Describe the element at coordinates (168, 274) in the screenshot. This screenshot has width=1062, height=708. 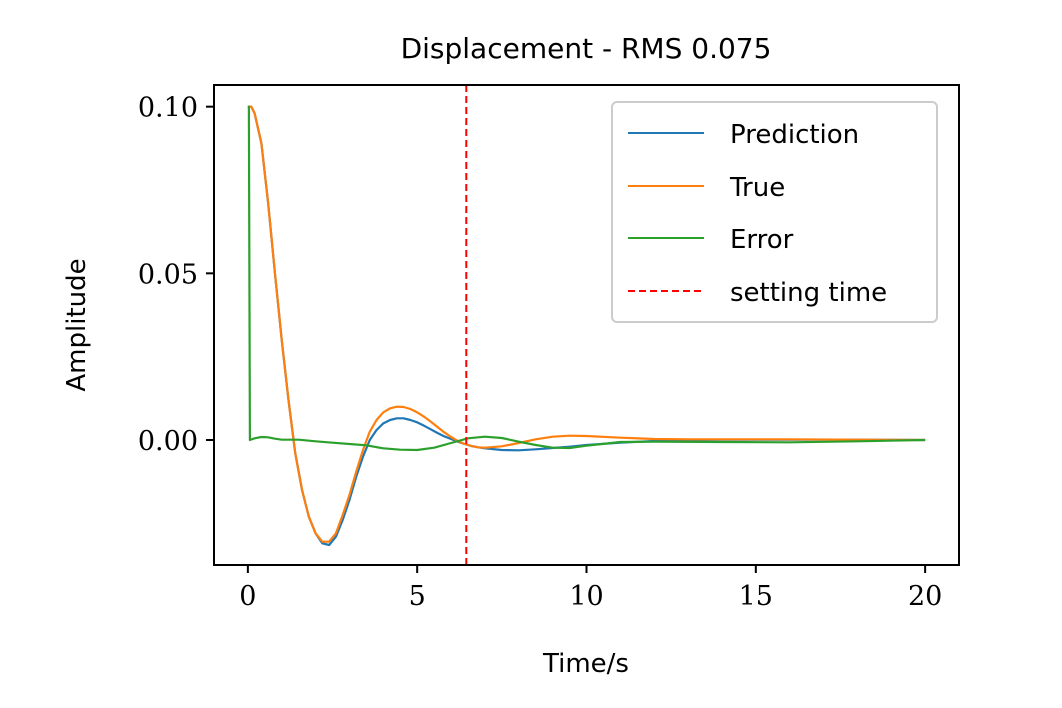
I see `y-tick-label: 0.05` at that location.